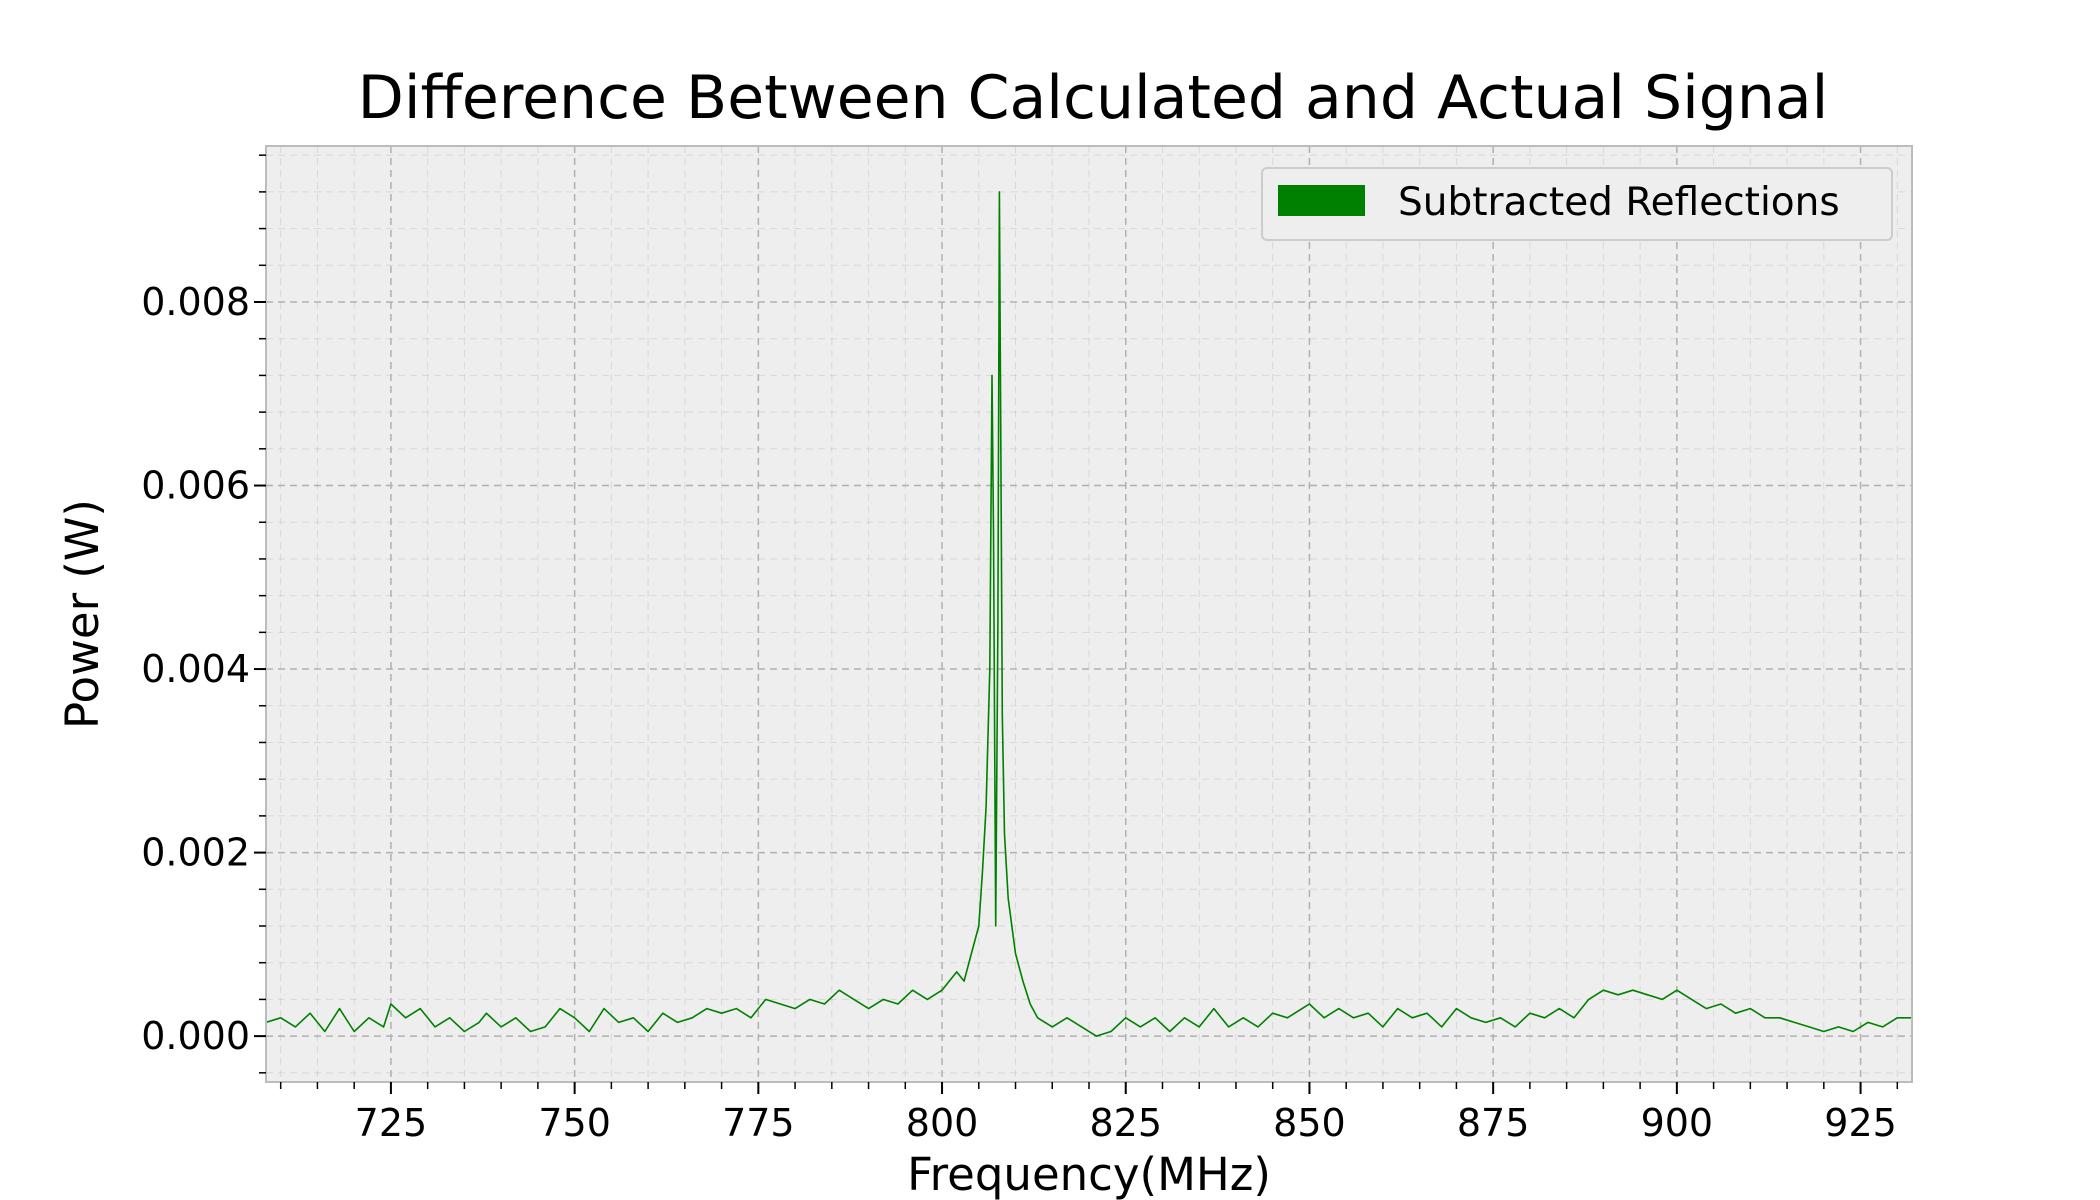  I want to click on x-tick-label: 825, so click(1125, 1123).